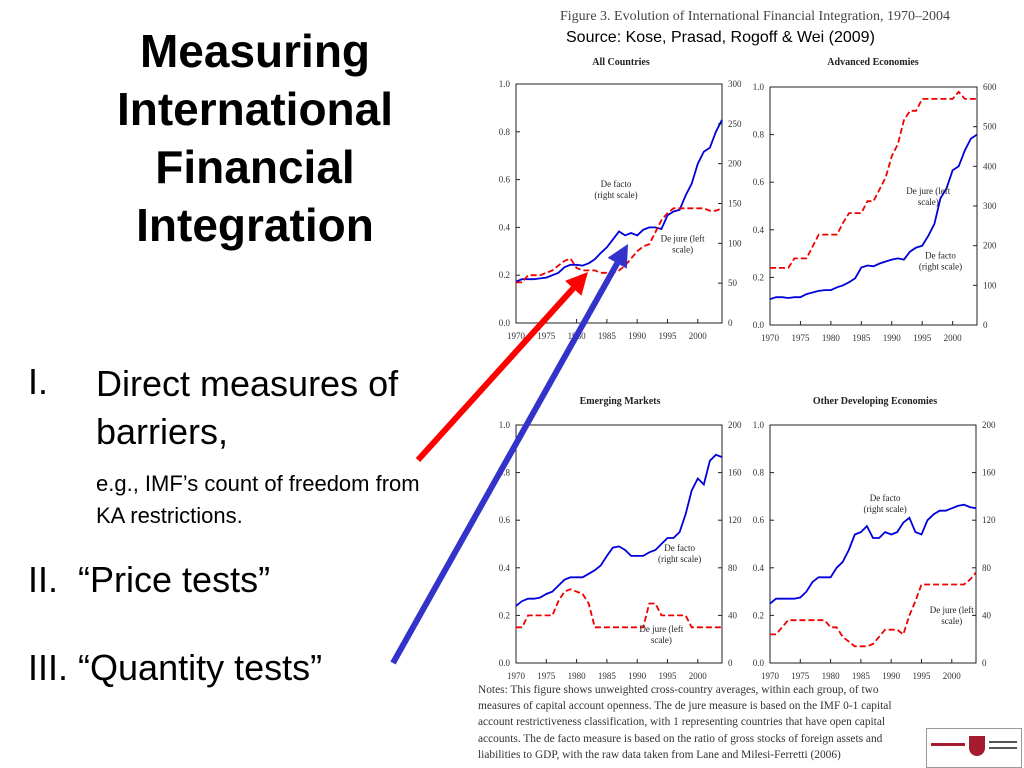 The height and width of the screenshot is (768, 1024). I want to click on title-line-2: International, so click(255, 109).